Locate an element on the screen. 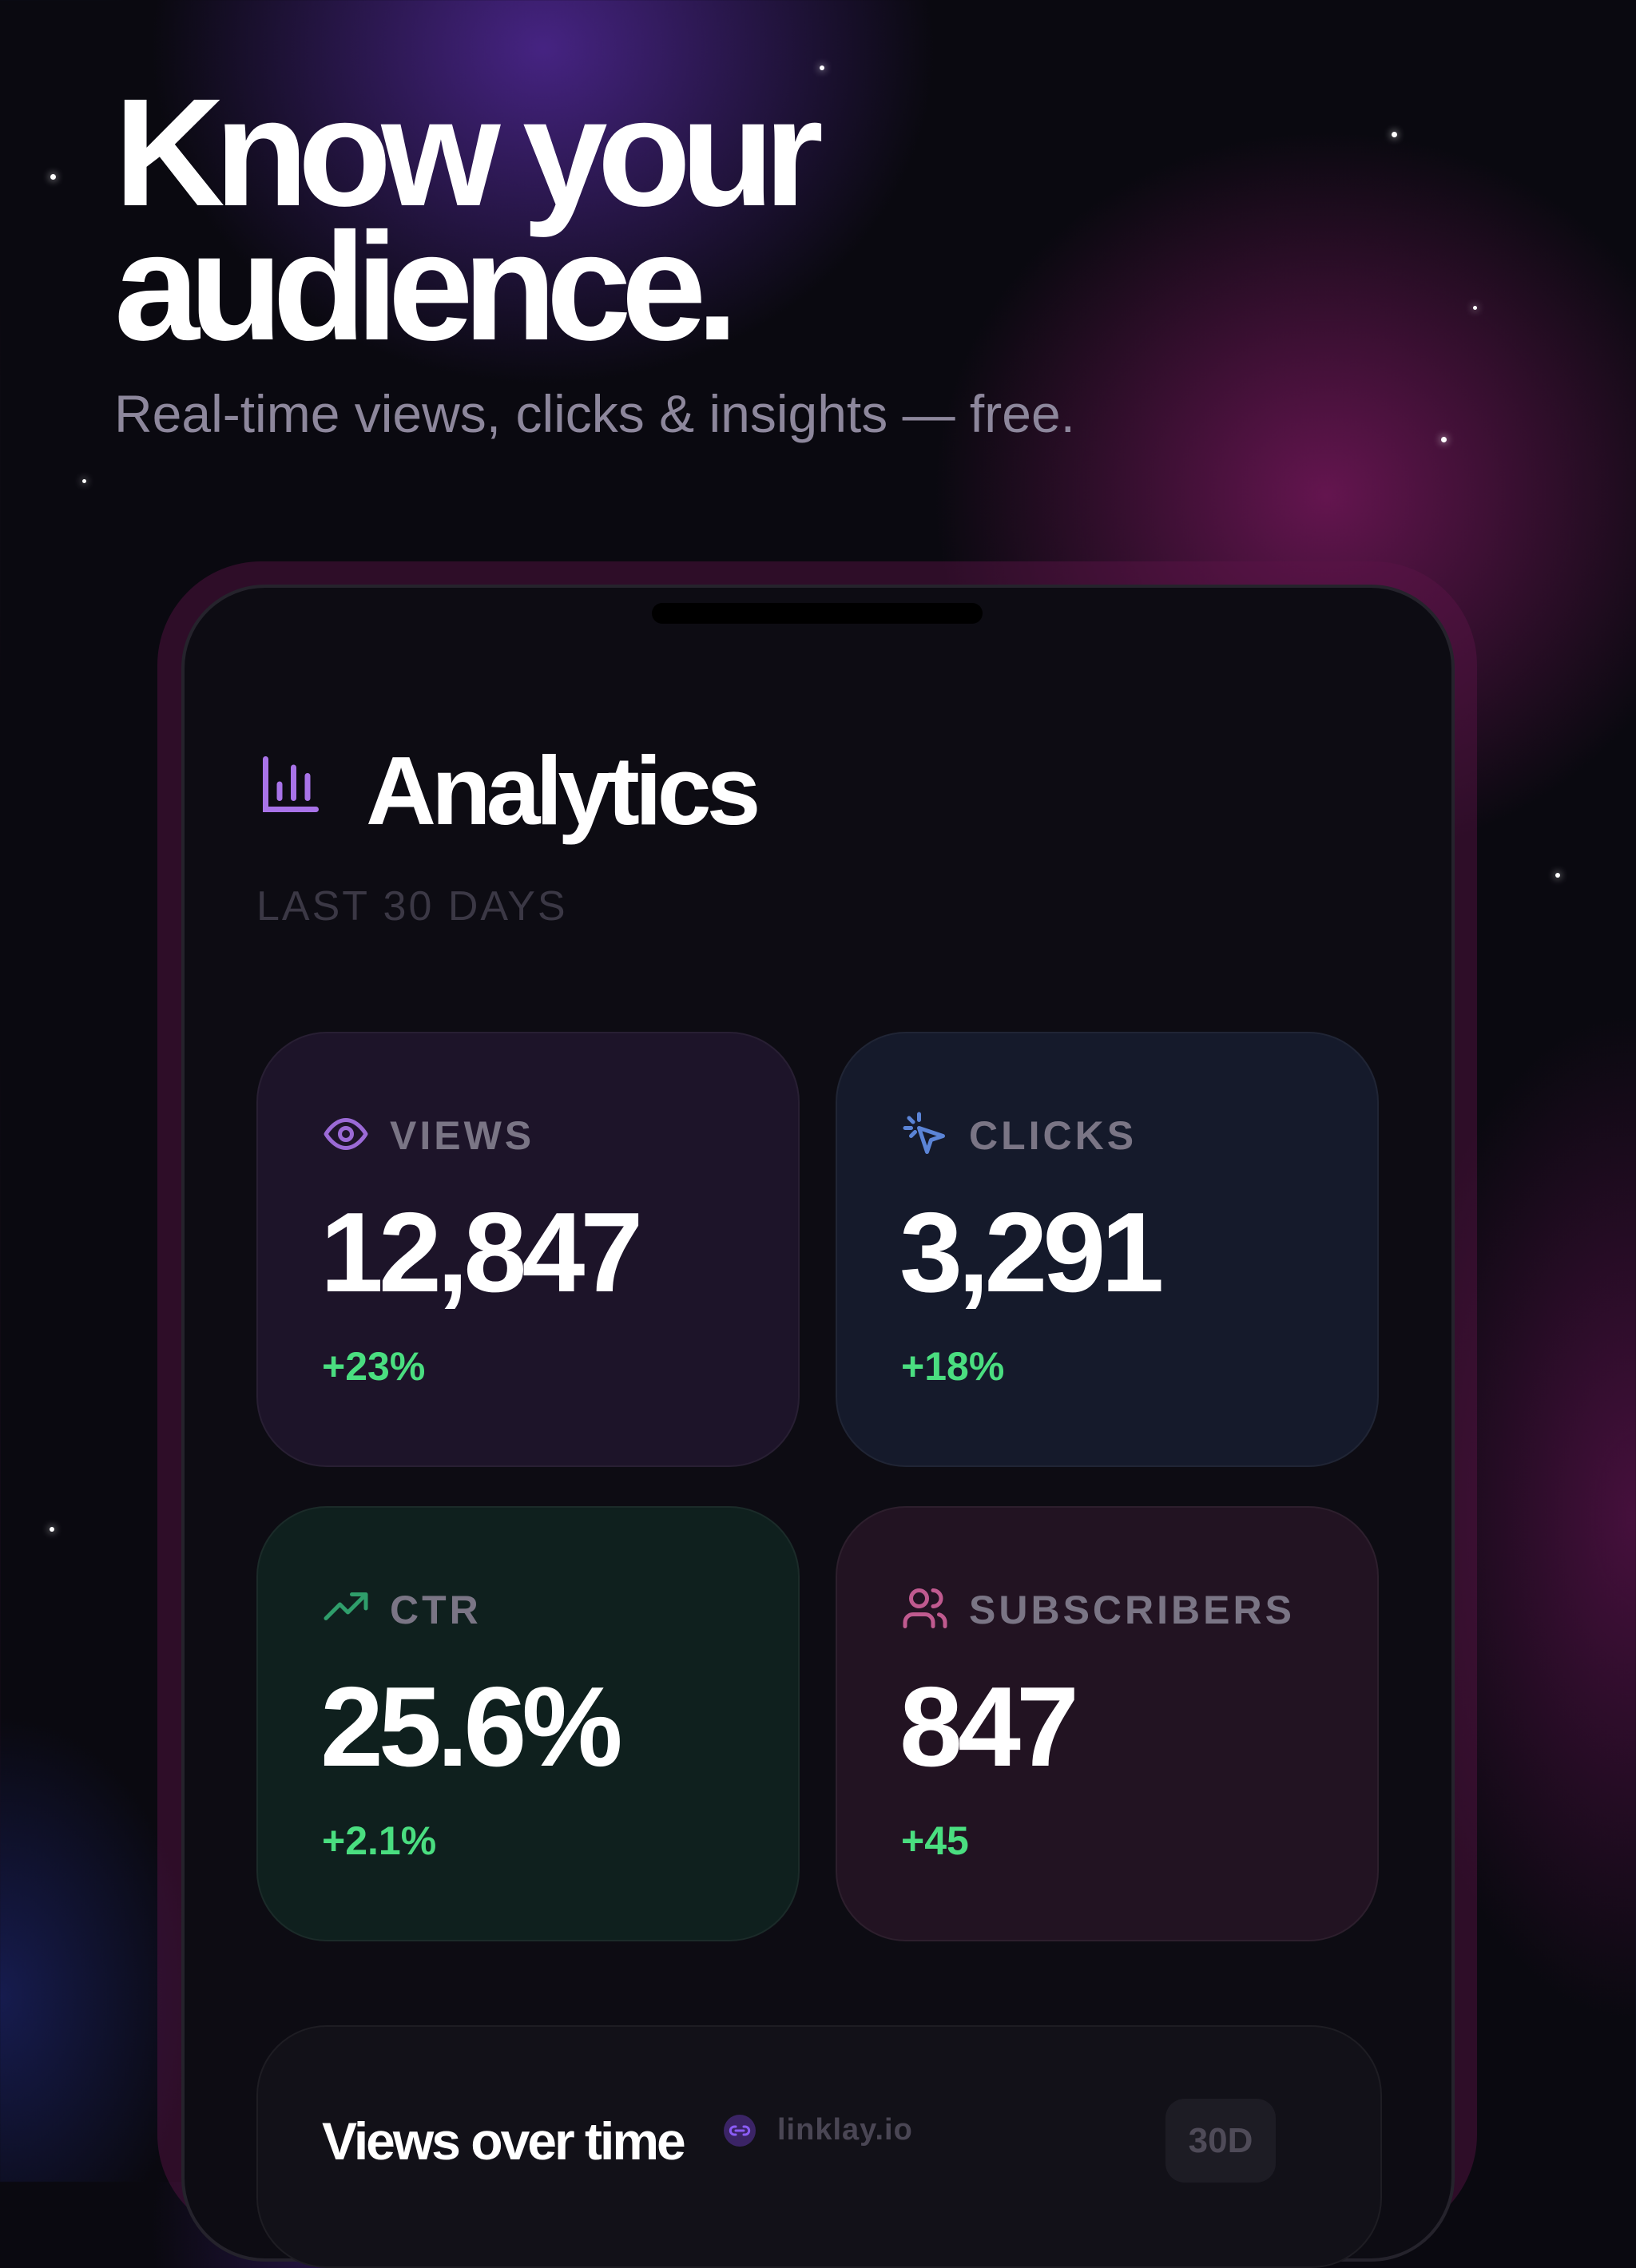 The image size is (1636, 2268). range-pill: 30D is located at coordinates (1220, 2141).